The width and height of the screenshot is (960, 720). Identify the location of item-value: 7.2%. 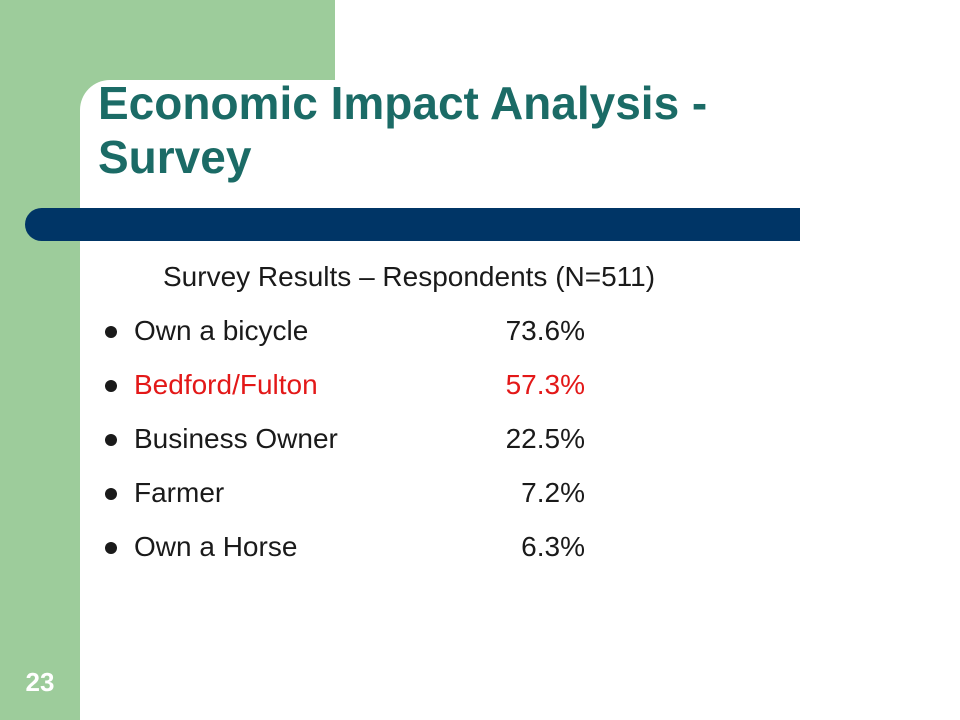
(553, 492).